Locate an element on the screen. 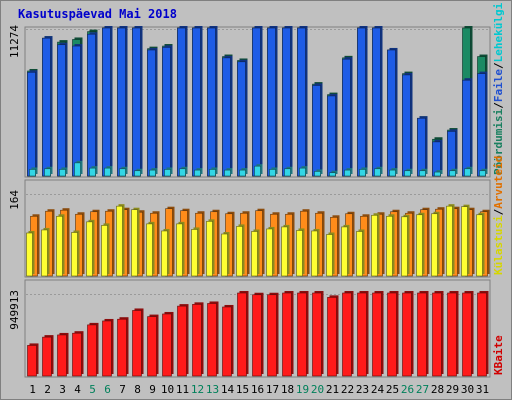 The height and width of the screenshot is (400, 512). x-tick-label-30: 30 is located at coordinates (467, 389).